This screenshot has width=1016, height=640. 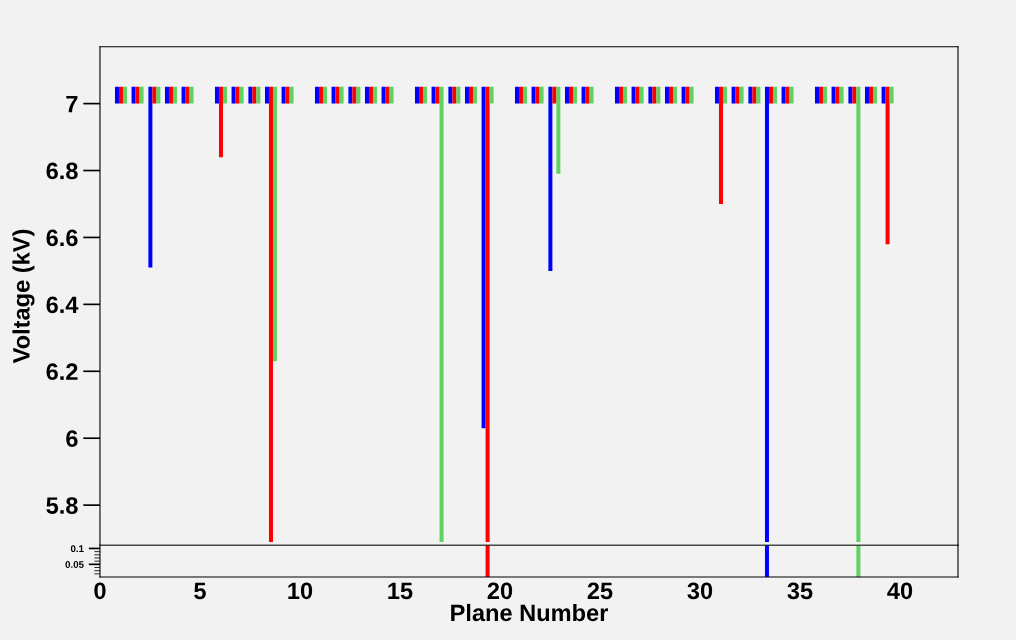 What do you see at coordinates (200, 591) in the screenshot?
I see `x-tick-label: 5` at bounding box center [200, 591].